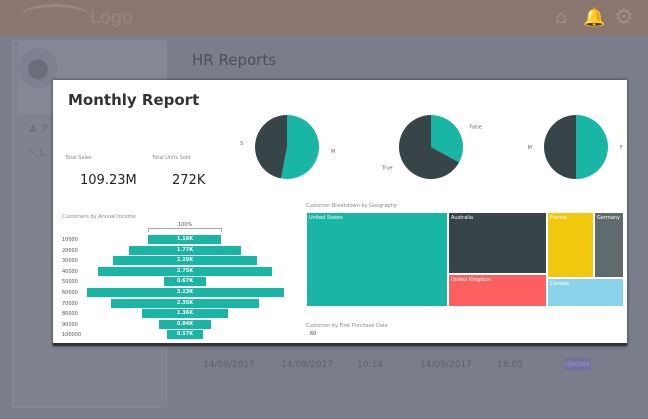  What do you see at coordinates (234, 60) in the screenshot?
I see `page-title: HR Reports` at bounding box center [234, 60].